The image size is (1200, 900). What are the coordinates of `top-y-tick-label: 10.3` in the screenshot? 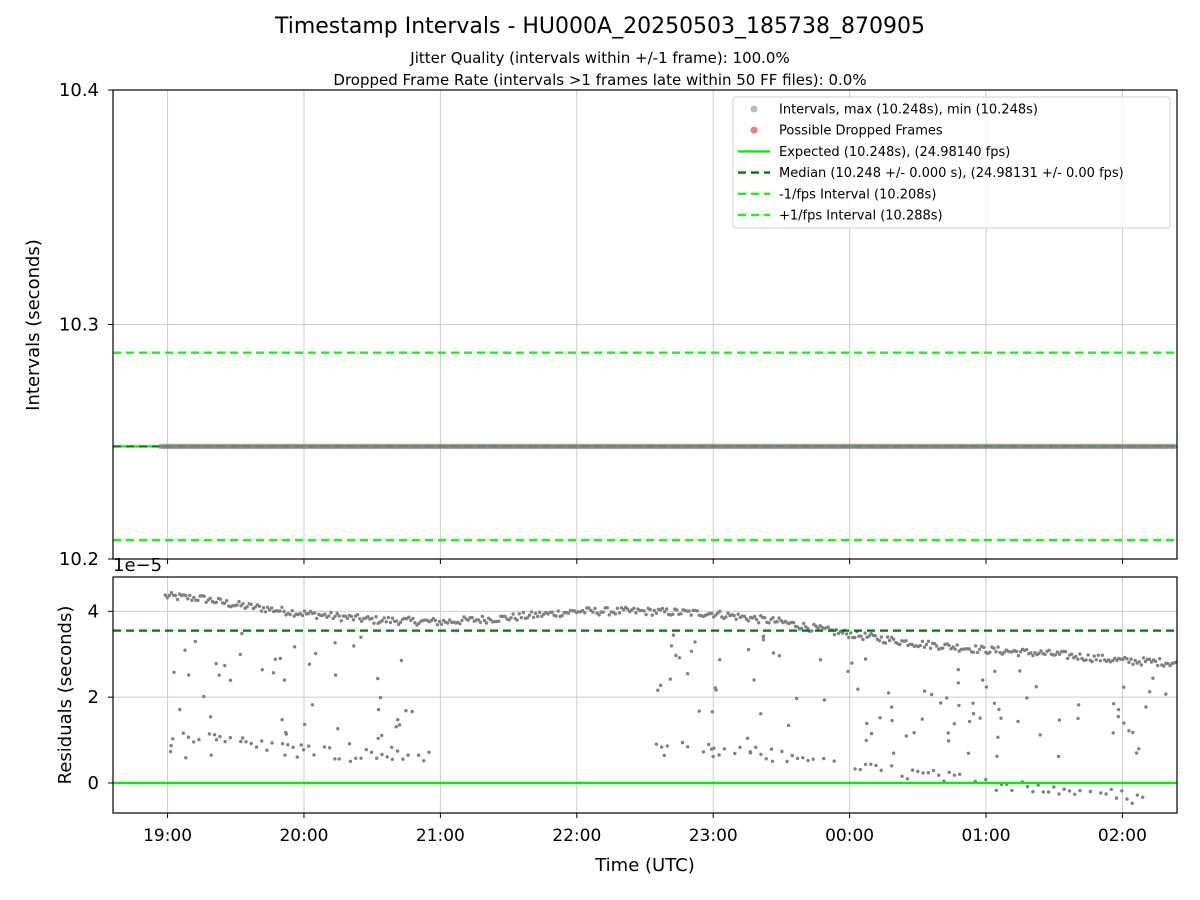 It's located at (79, 325).